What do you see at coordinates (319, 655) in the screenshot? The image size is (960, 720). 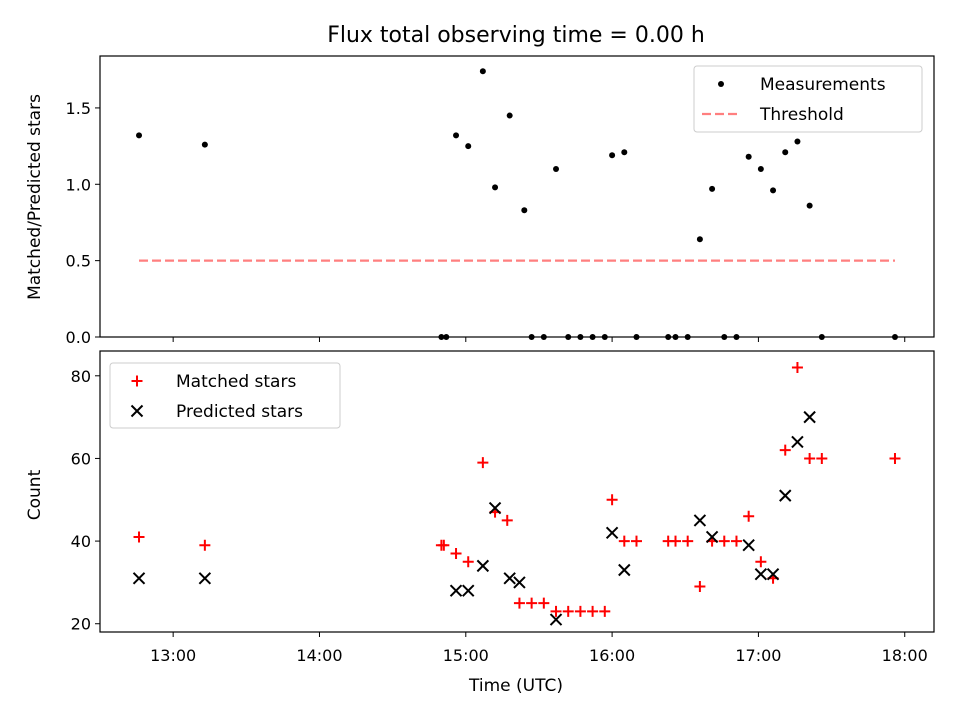 I see `x-tick-label: 14:00` at bounding box center [319, 655].